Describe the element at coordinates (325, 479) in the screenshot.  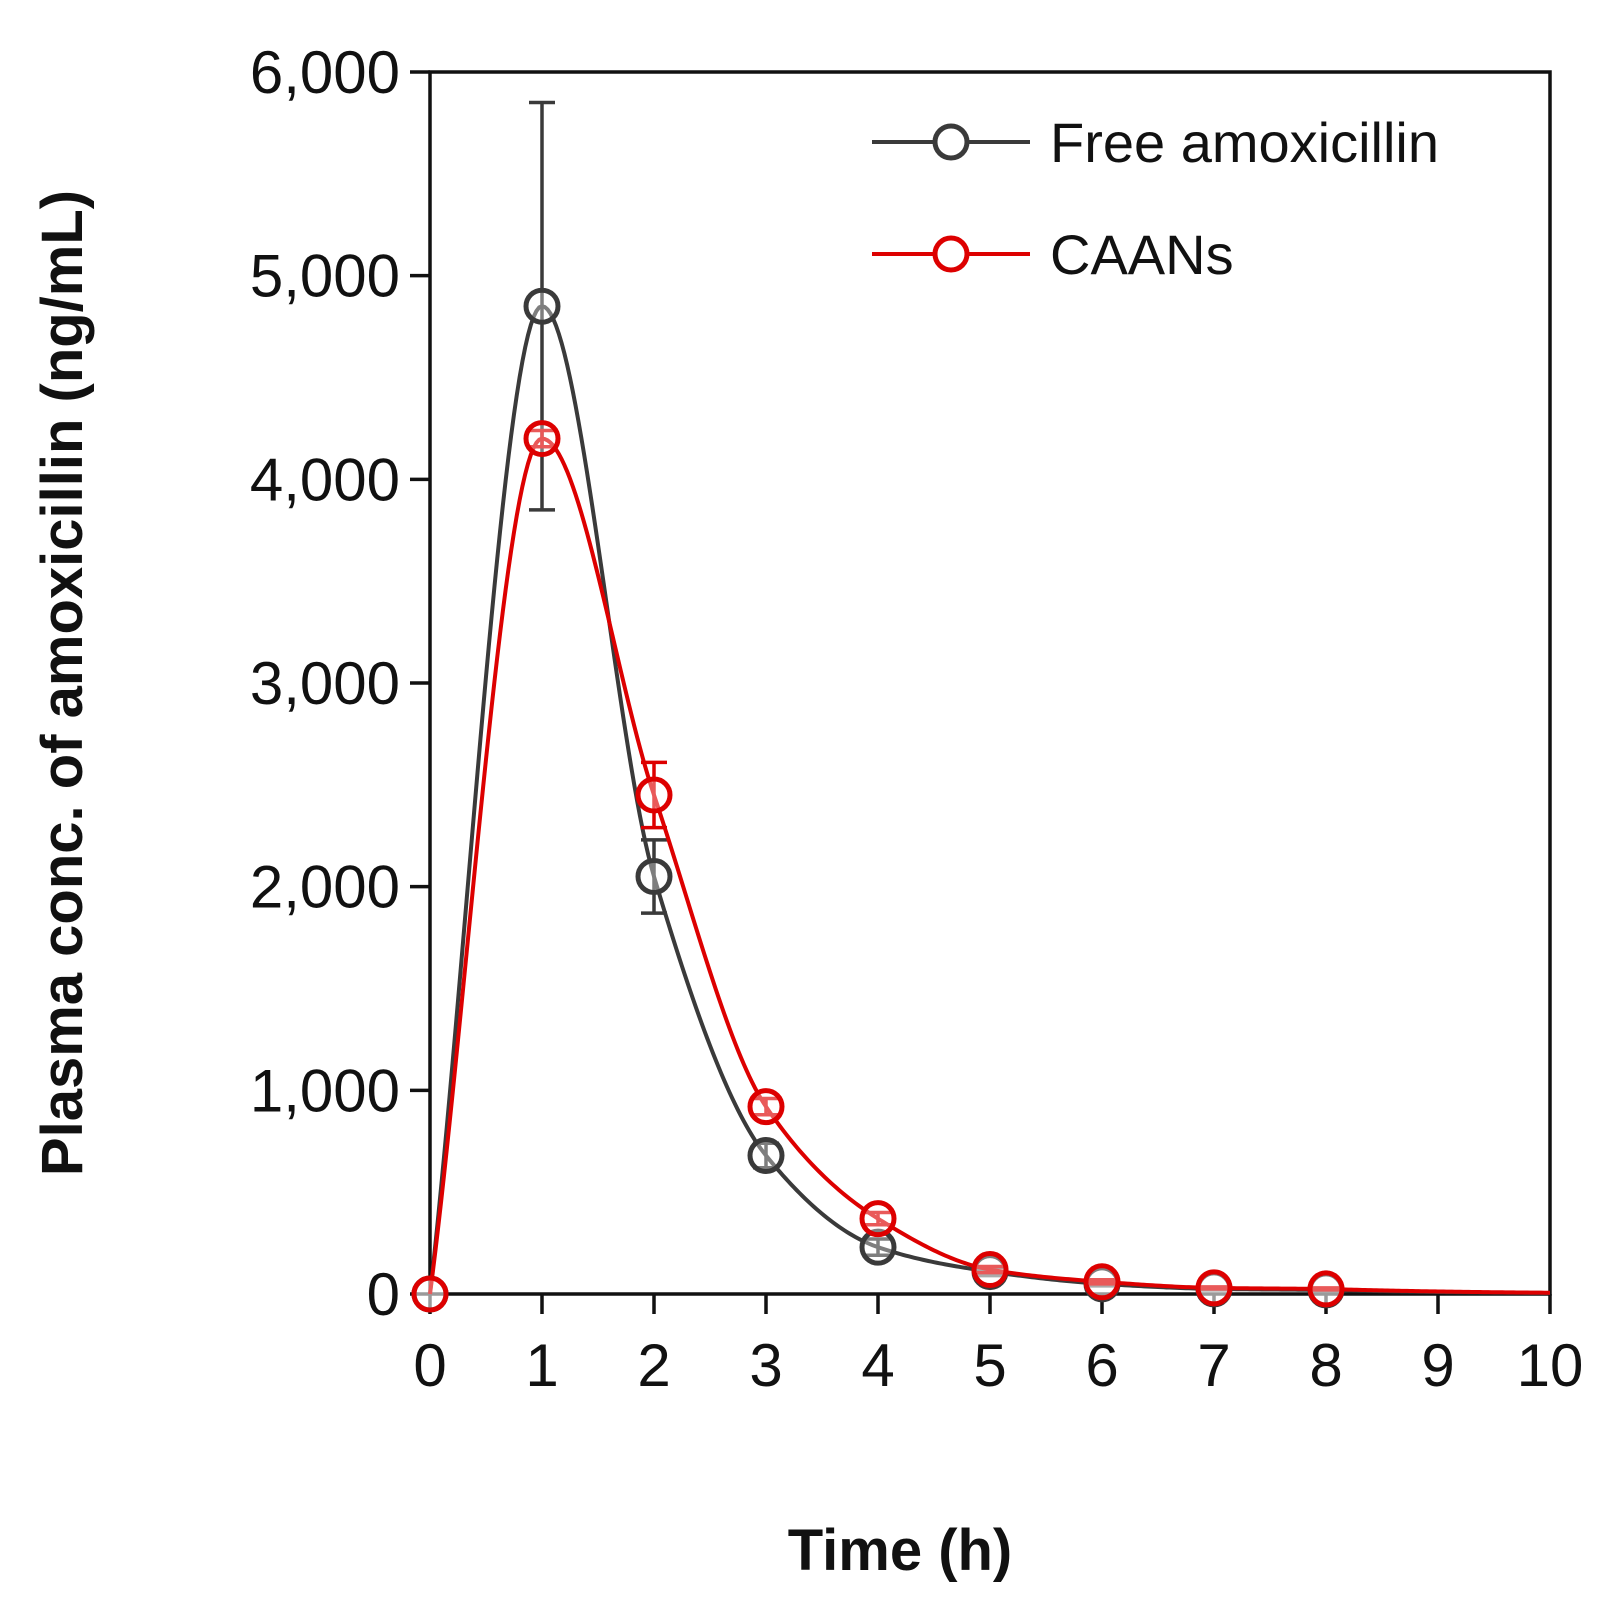
I see `y-tick-label: 4,000` at that location.